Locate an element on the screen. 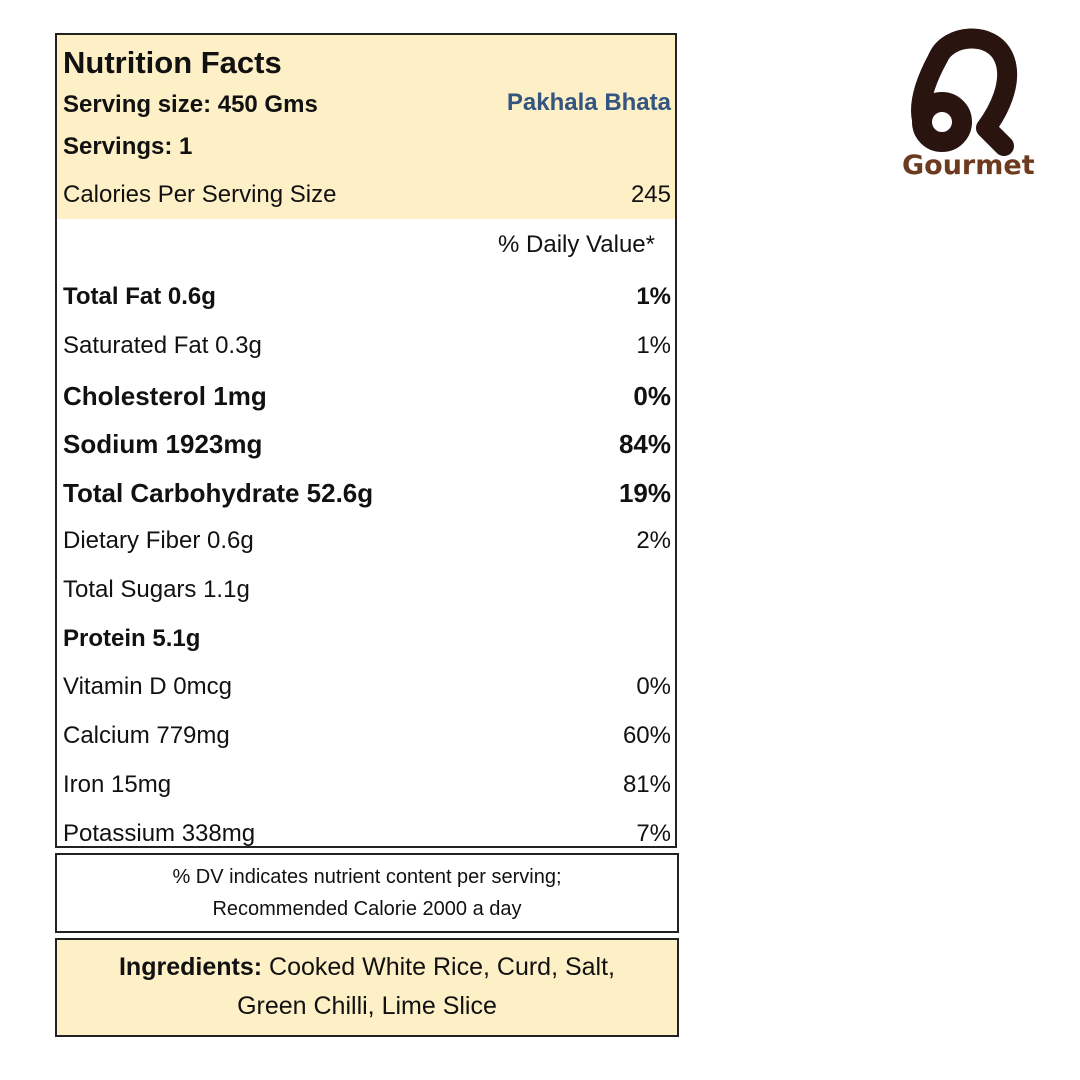 The width and height of the screenshot is (1080, 1080). brand-name: Gourmet is located at coordinates (968, 165).